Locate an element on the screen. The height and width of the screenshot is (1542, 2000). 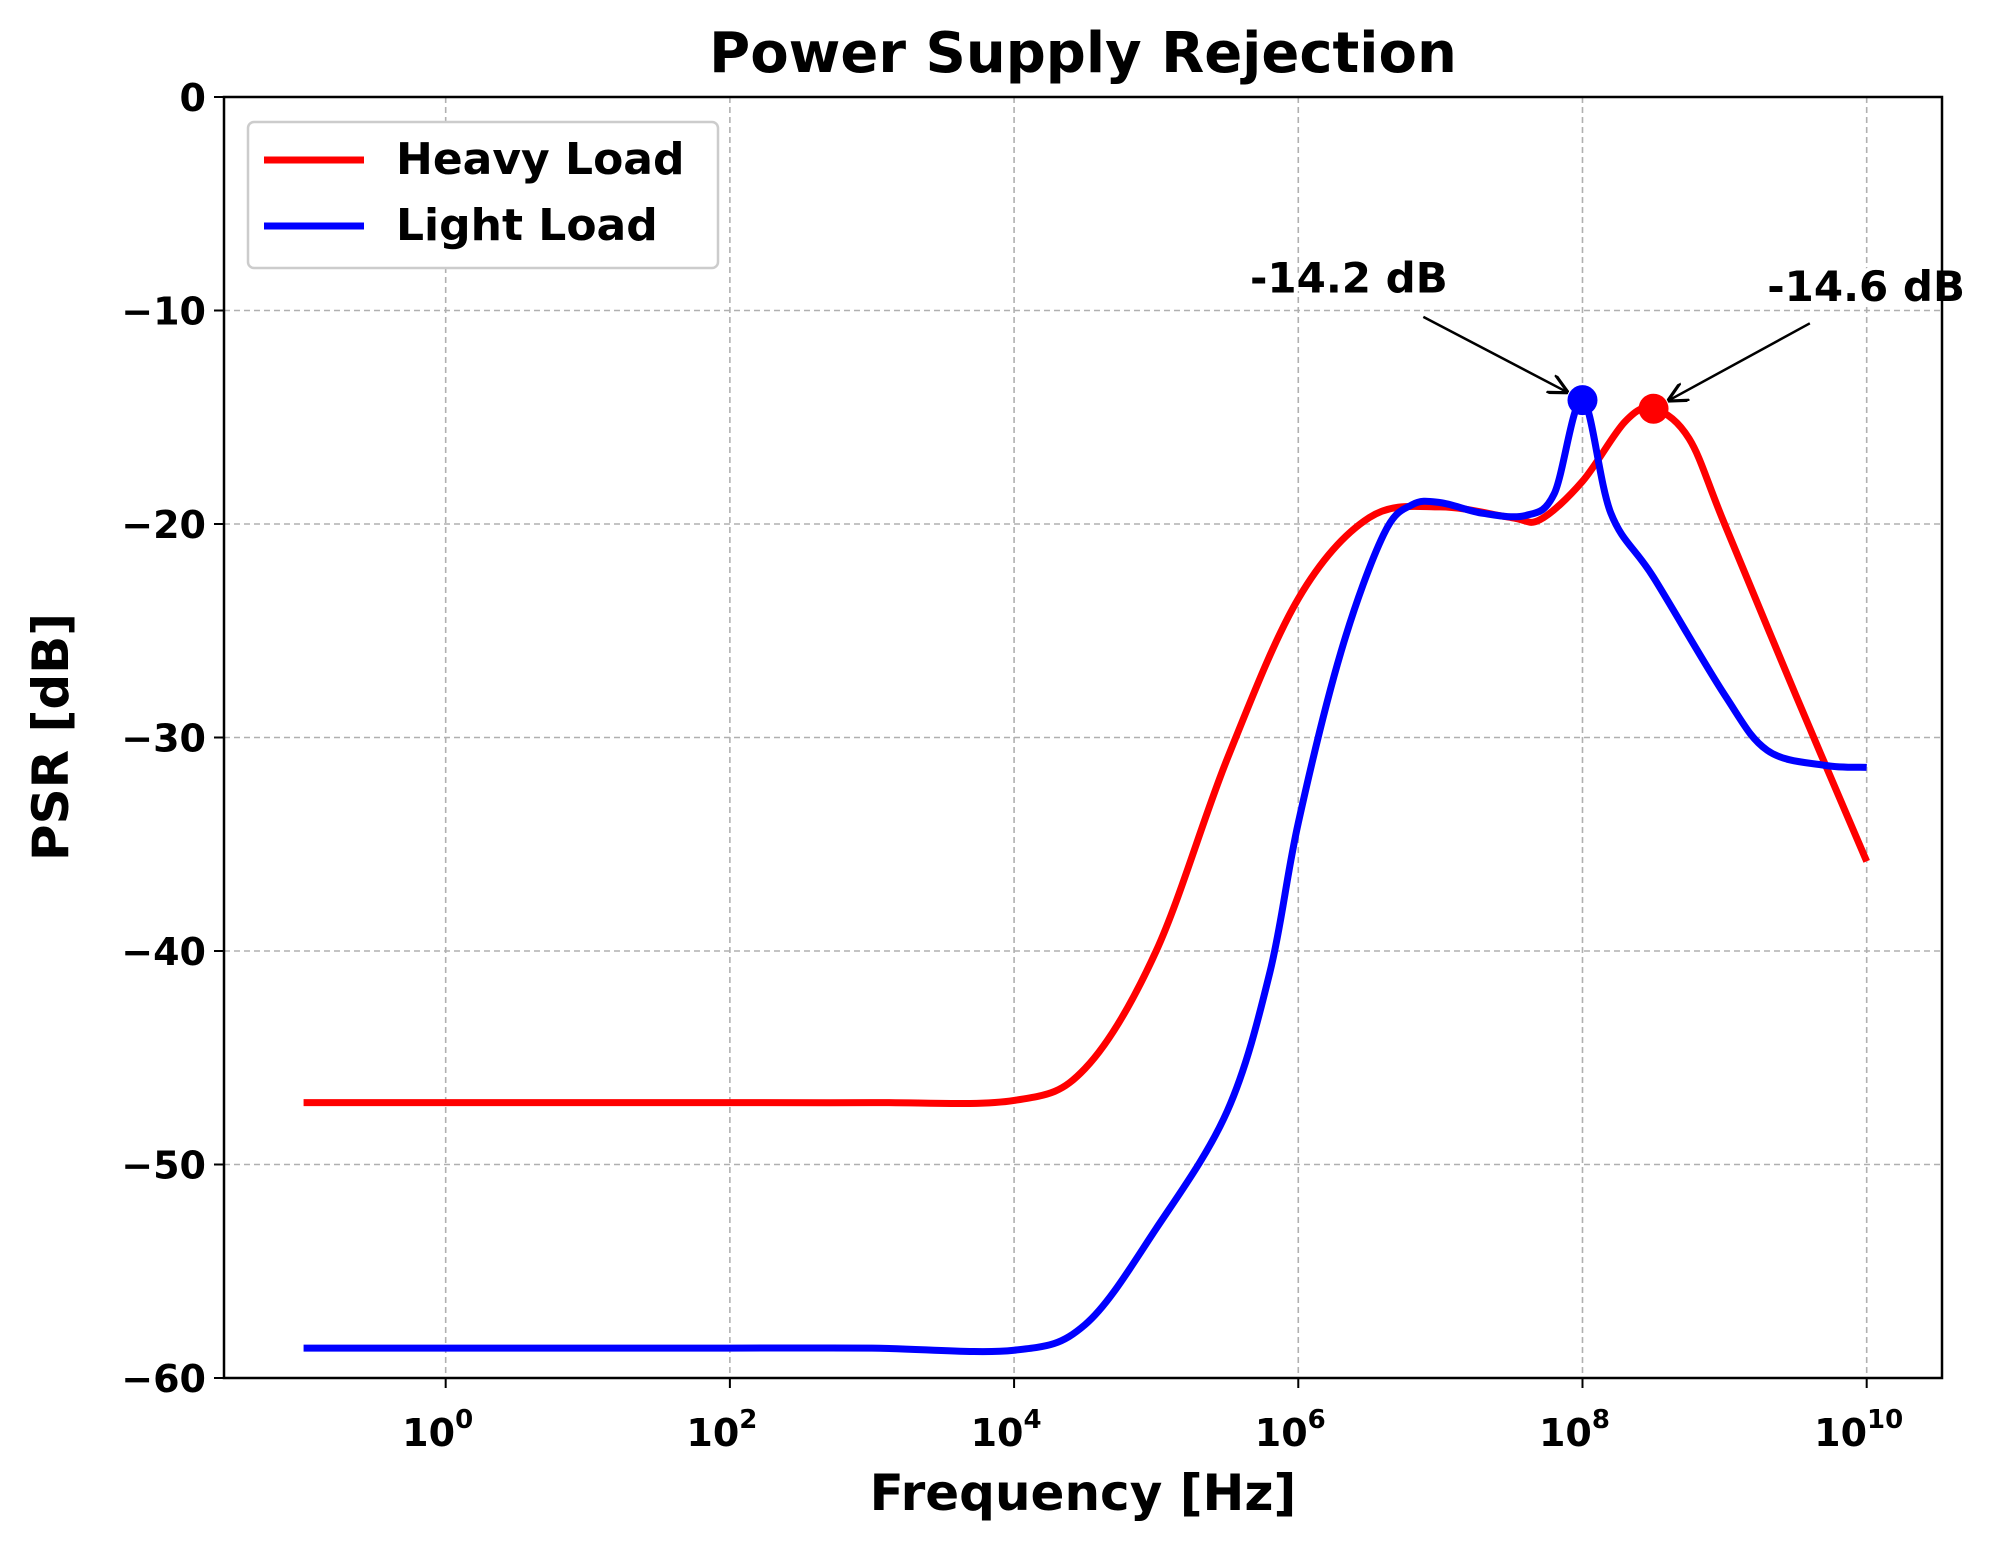
annotations: -14.2 dB -14.6 dB is located at coordinates (1607, 336).